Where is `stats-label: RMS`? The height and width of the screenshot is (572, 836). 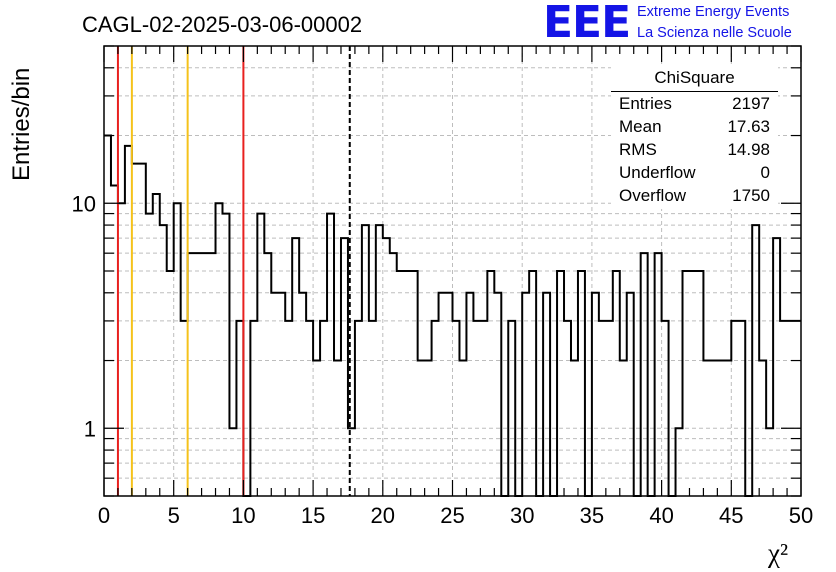
stats-label: RMS is located at coordinates (638, 149).